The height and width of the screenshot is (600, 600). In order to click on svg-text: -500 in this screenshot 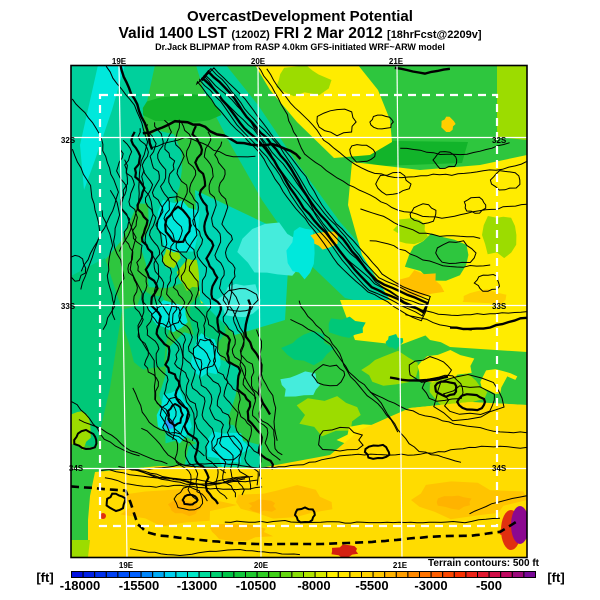, I will do `click(489, 585)`.